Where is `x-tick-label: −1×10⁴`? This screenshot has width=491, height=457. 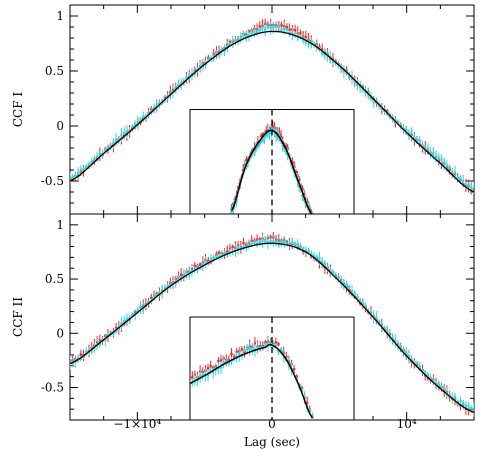 x-tick-label: −1×10⁴ is located at coordinates (137, 424).